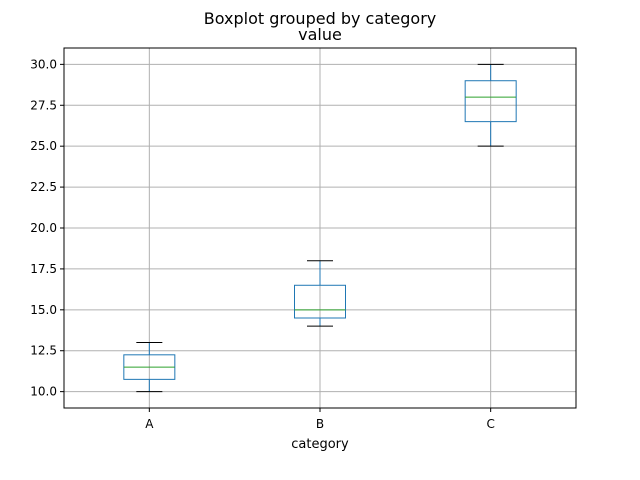 This screenshot has height=480, width=640. What do you see at coordinates (149, 424) in the screenshot?
I see `x-tick-label: A` at bounding box center [149, 424].